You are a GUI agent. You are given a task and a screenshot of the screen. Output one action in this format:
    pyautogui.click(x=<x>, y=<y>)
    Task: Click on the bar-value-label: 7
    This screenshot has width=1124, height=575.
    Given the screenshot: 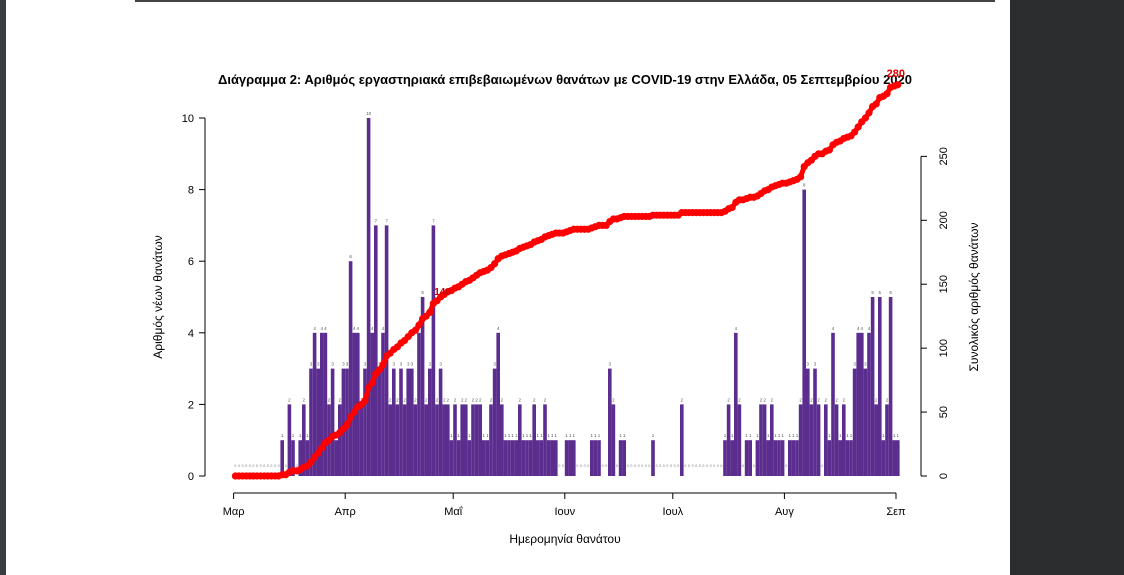 What is the action you would take?
    pyautogui.click(x=376, y=220)
    